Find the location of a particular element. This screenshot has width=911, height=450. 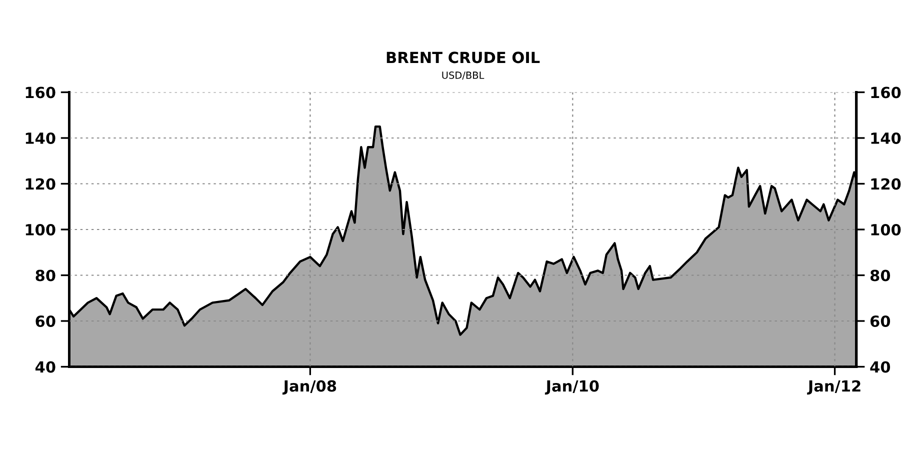

y-tick-label: 140 is located at coordinates (41, 138).